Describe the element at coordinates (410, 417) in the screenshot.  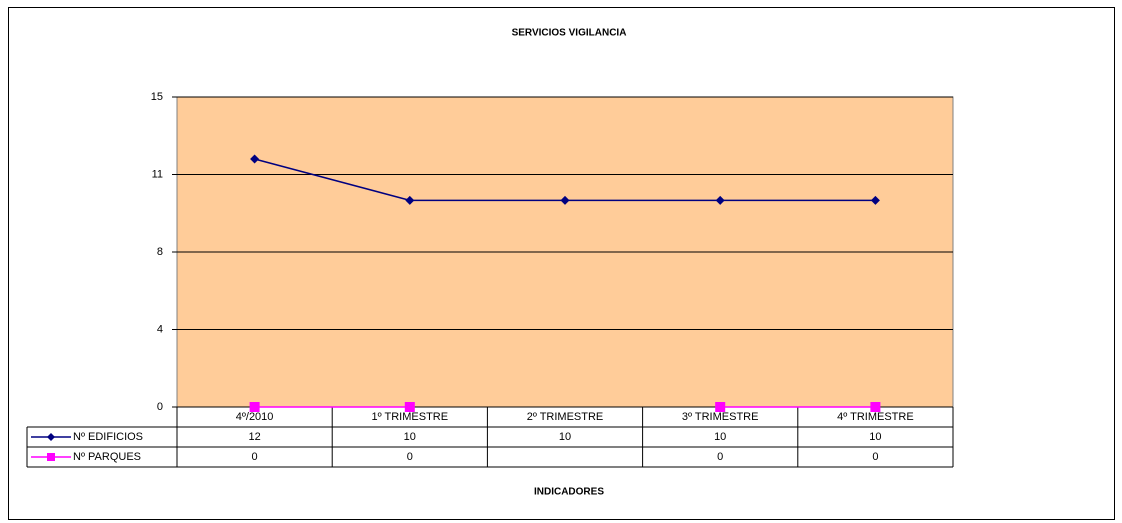
I see `x-tick-label: 1º TRIMESTRE` at that location.